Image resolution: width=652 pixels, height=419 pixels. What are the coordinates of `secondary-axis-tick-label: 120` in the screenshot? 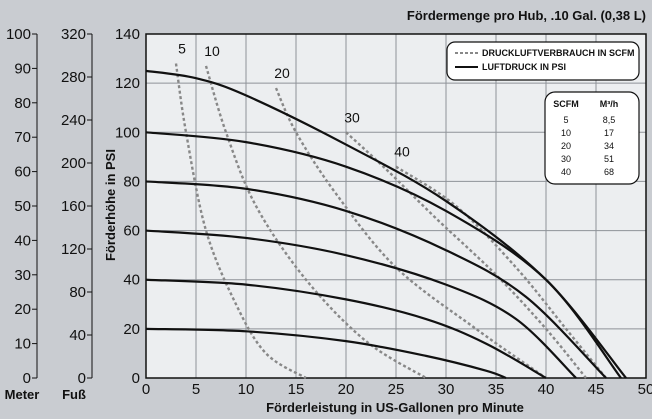 It's located at (73, 249).